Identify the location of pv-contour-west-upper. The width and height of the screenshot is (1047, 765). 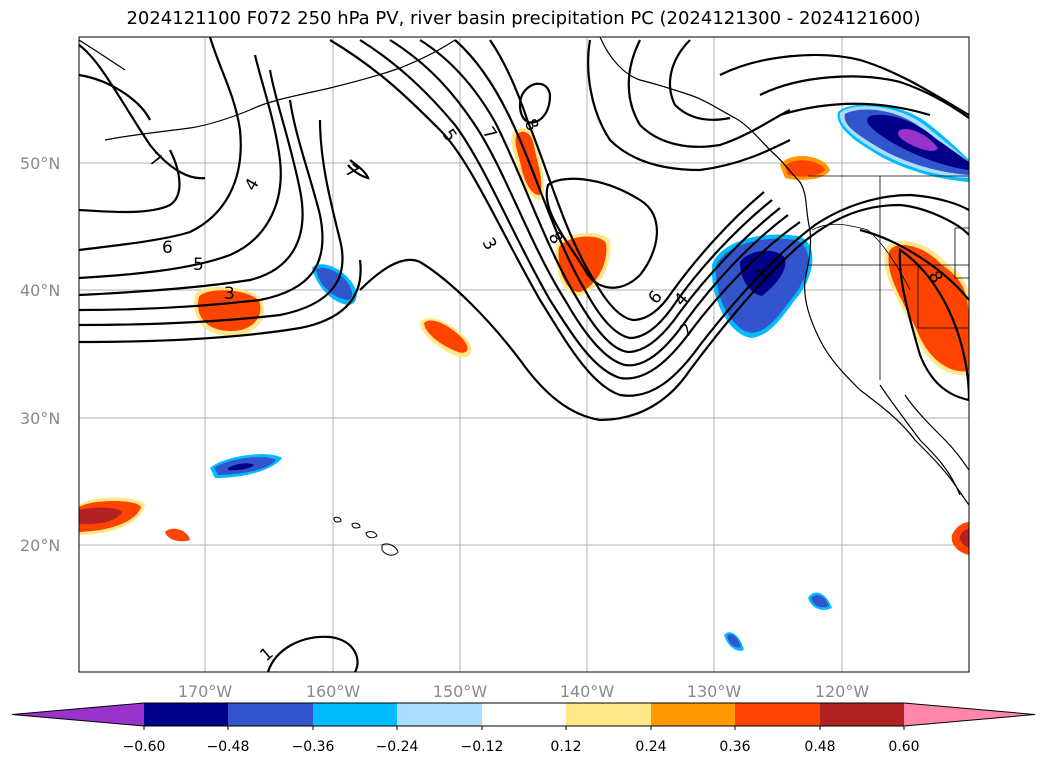
(130, 181).